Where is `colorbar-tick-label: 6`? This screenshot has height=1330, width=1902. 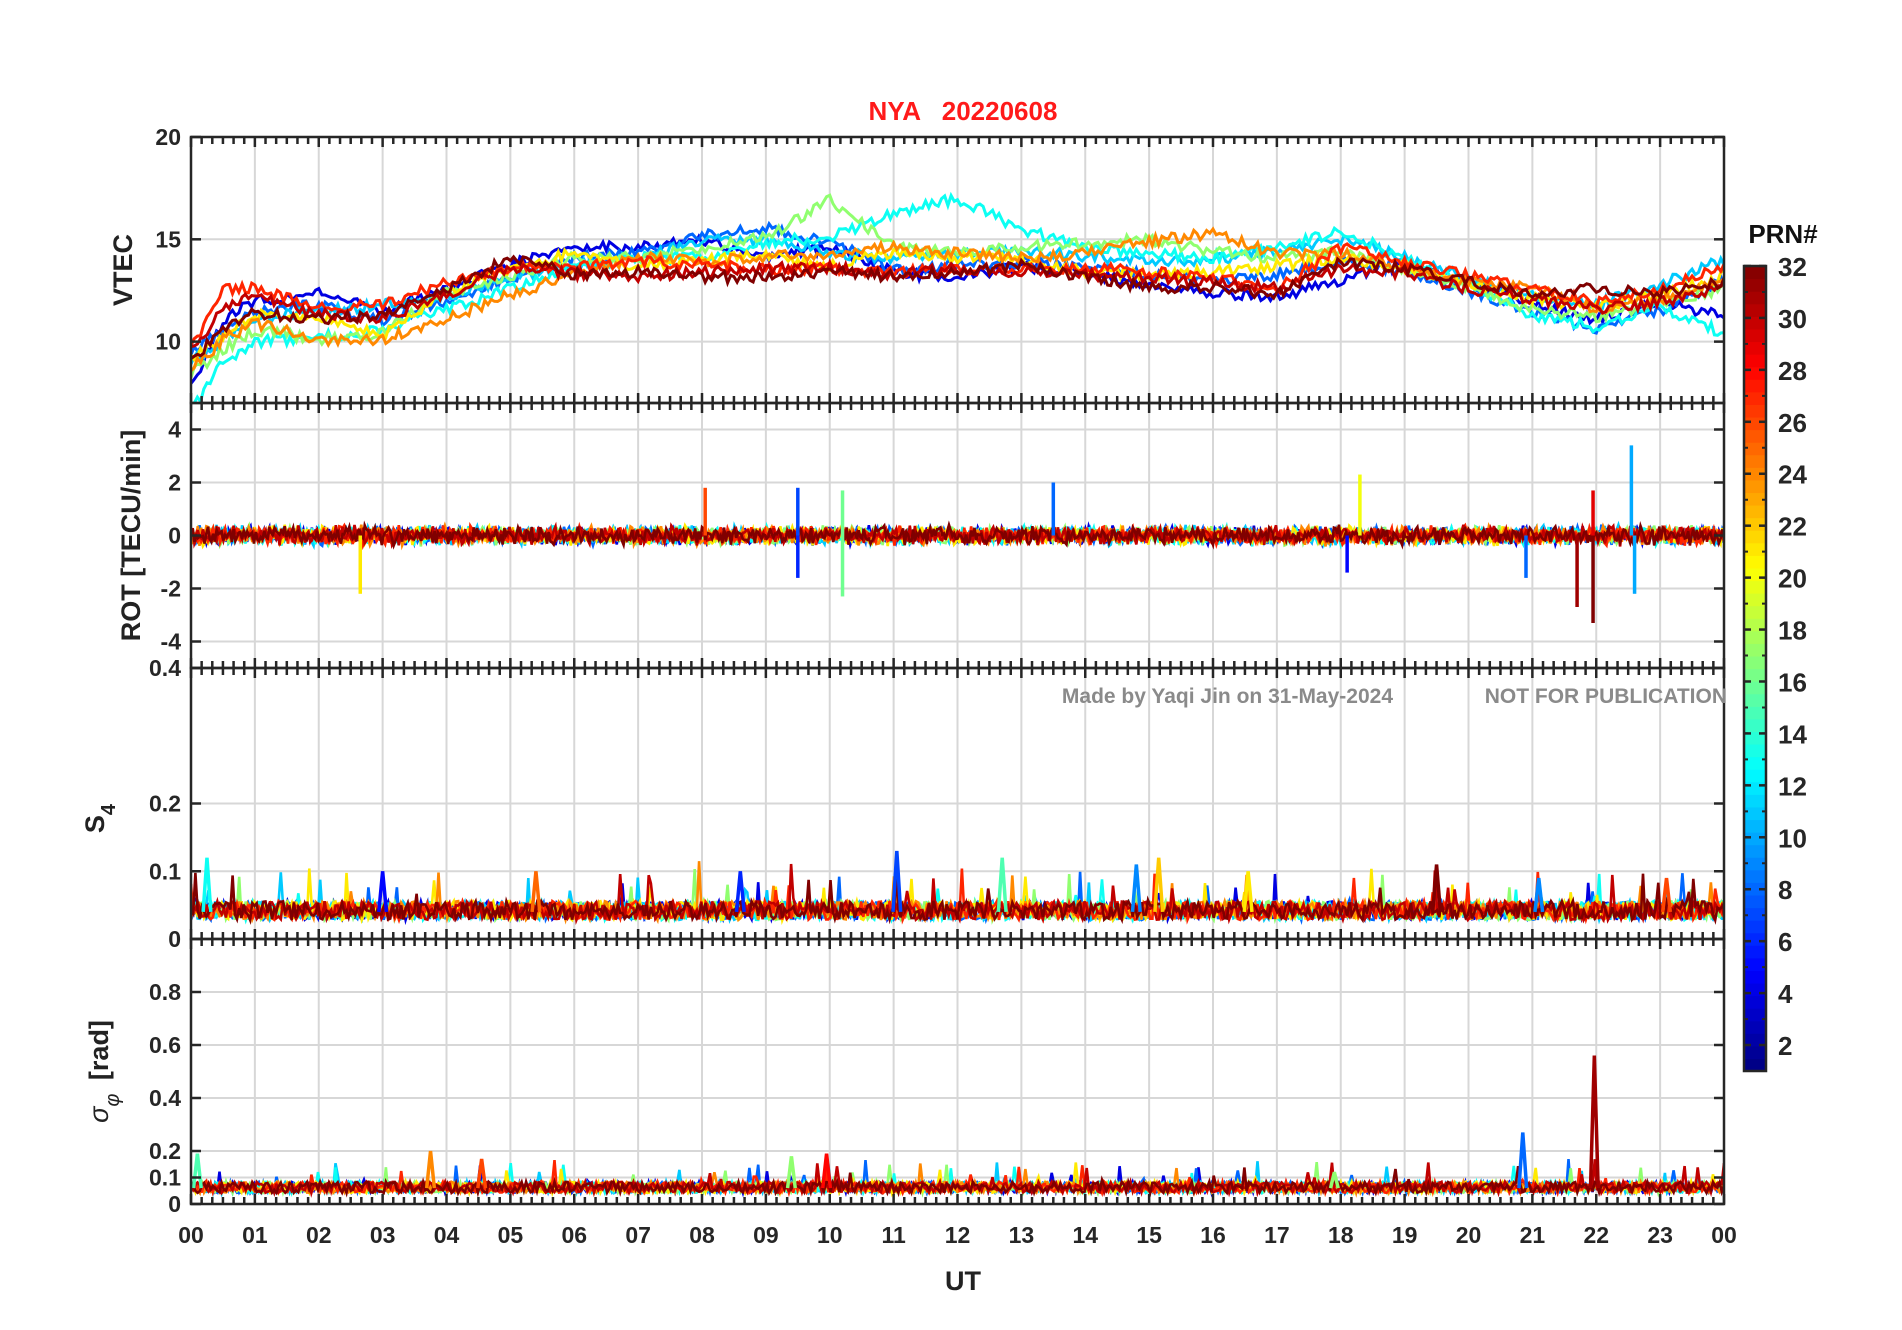
colorbar-tick-label: 6 is located at coordinates (1785, 942).